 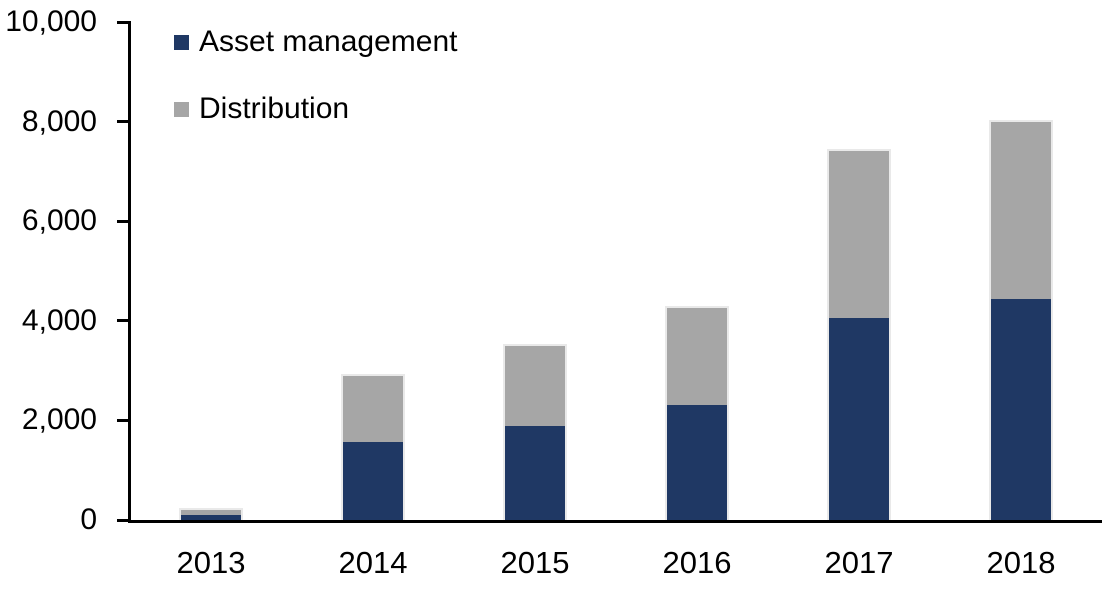 I want to click on bar-segment-2017-distribution, so click(x=859, y=235).